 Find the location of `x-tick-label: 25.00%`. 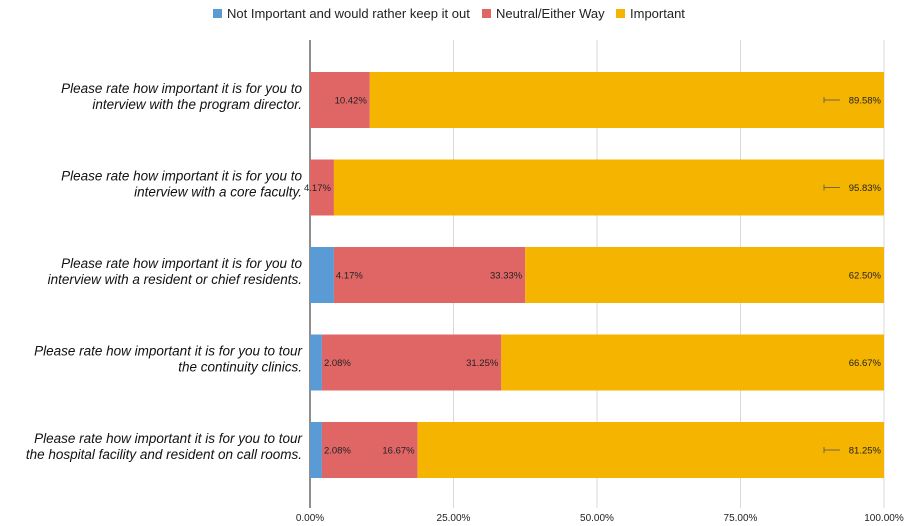

x-tick-label: 25.00% is located at coordinates (454, 518).